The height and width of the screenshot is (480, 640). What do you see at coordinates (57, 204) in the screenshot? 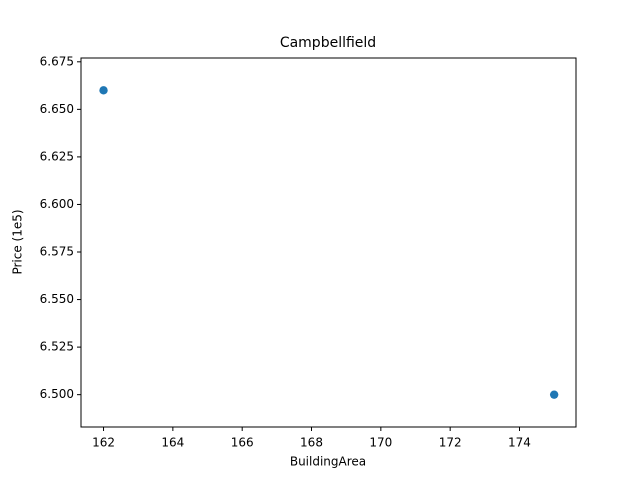
I see `y-tick-label: 6.600` at bounding box center [57, 204].